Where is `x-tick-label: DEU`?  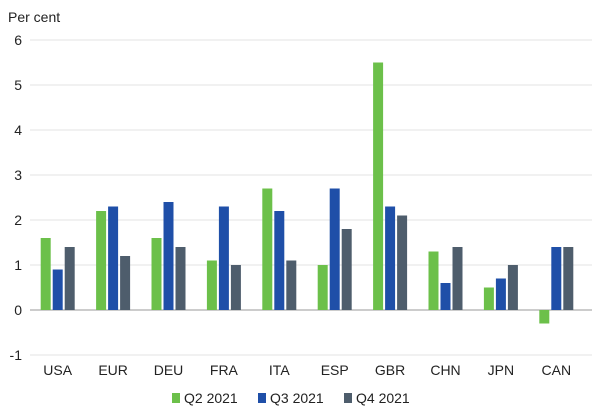 x-tick-label: DEU is located at coordinates (169, 370).